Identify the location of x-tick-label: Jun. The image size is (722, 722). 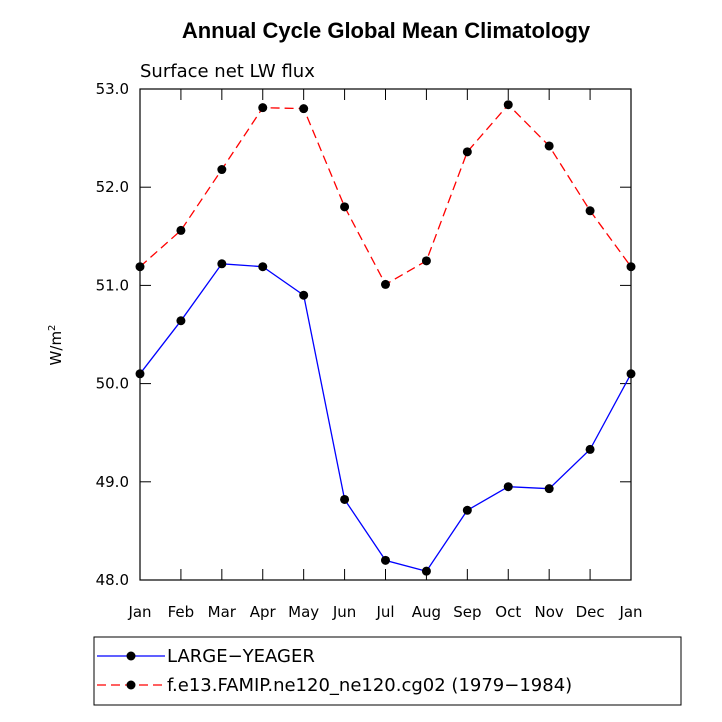
(344, 612).